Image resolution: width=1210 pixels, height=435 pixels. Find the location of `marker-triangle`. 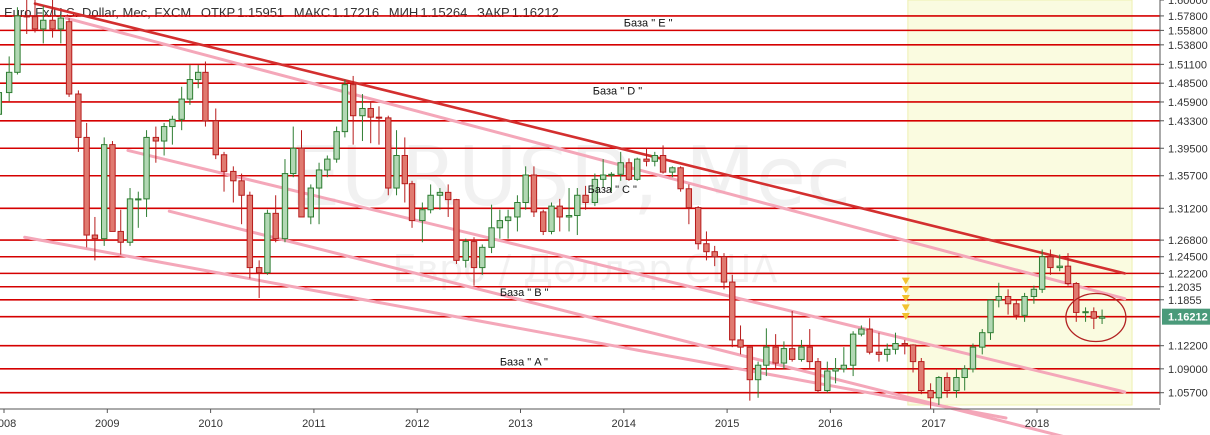

marker-triangle is located at coordinates (905, 308).